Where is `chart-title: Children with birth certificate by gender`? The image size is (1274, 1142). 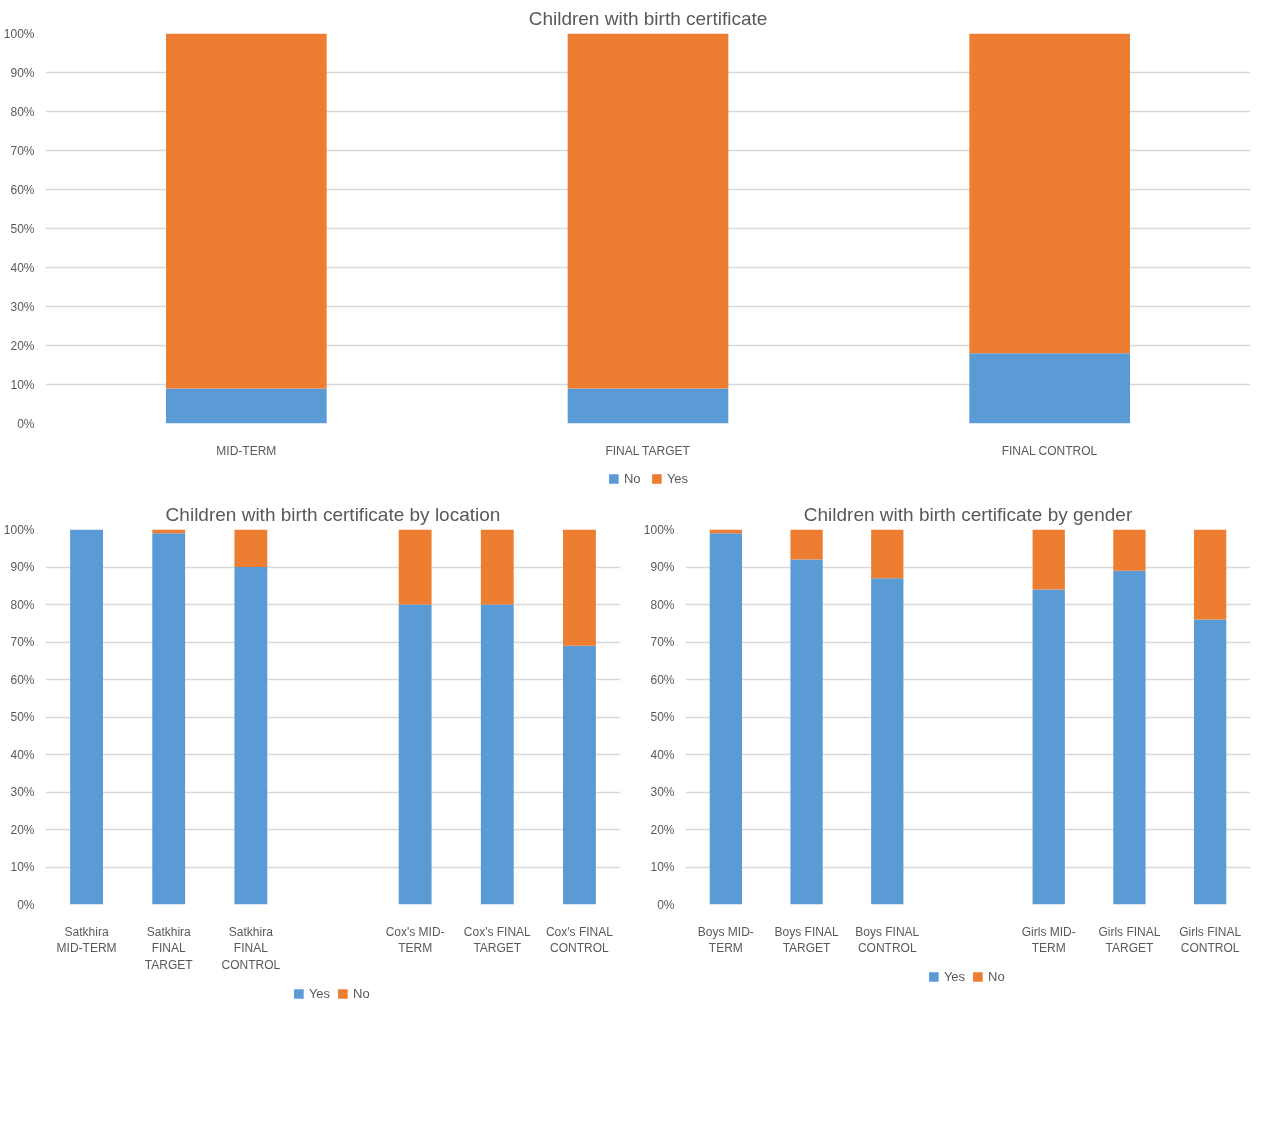
chart-title: Children with birth certificate by gender is located at coordinates (968, 514).